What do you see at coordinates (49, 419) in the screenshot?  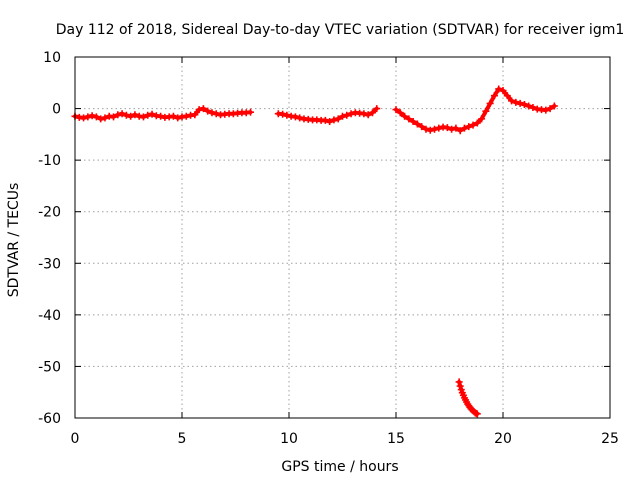 I see `y-tick-label: -60` at bounding box center [49, 419].